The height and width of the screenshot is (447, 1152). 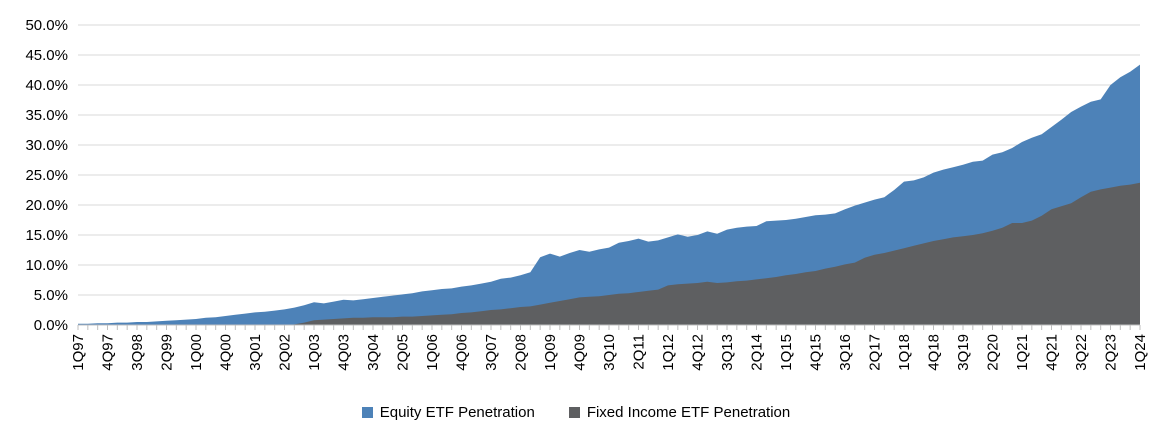 I want to click on x-tick-label: 1Q24, so click(x=1140, y=352).